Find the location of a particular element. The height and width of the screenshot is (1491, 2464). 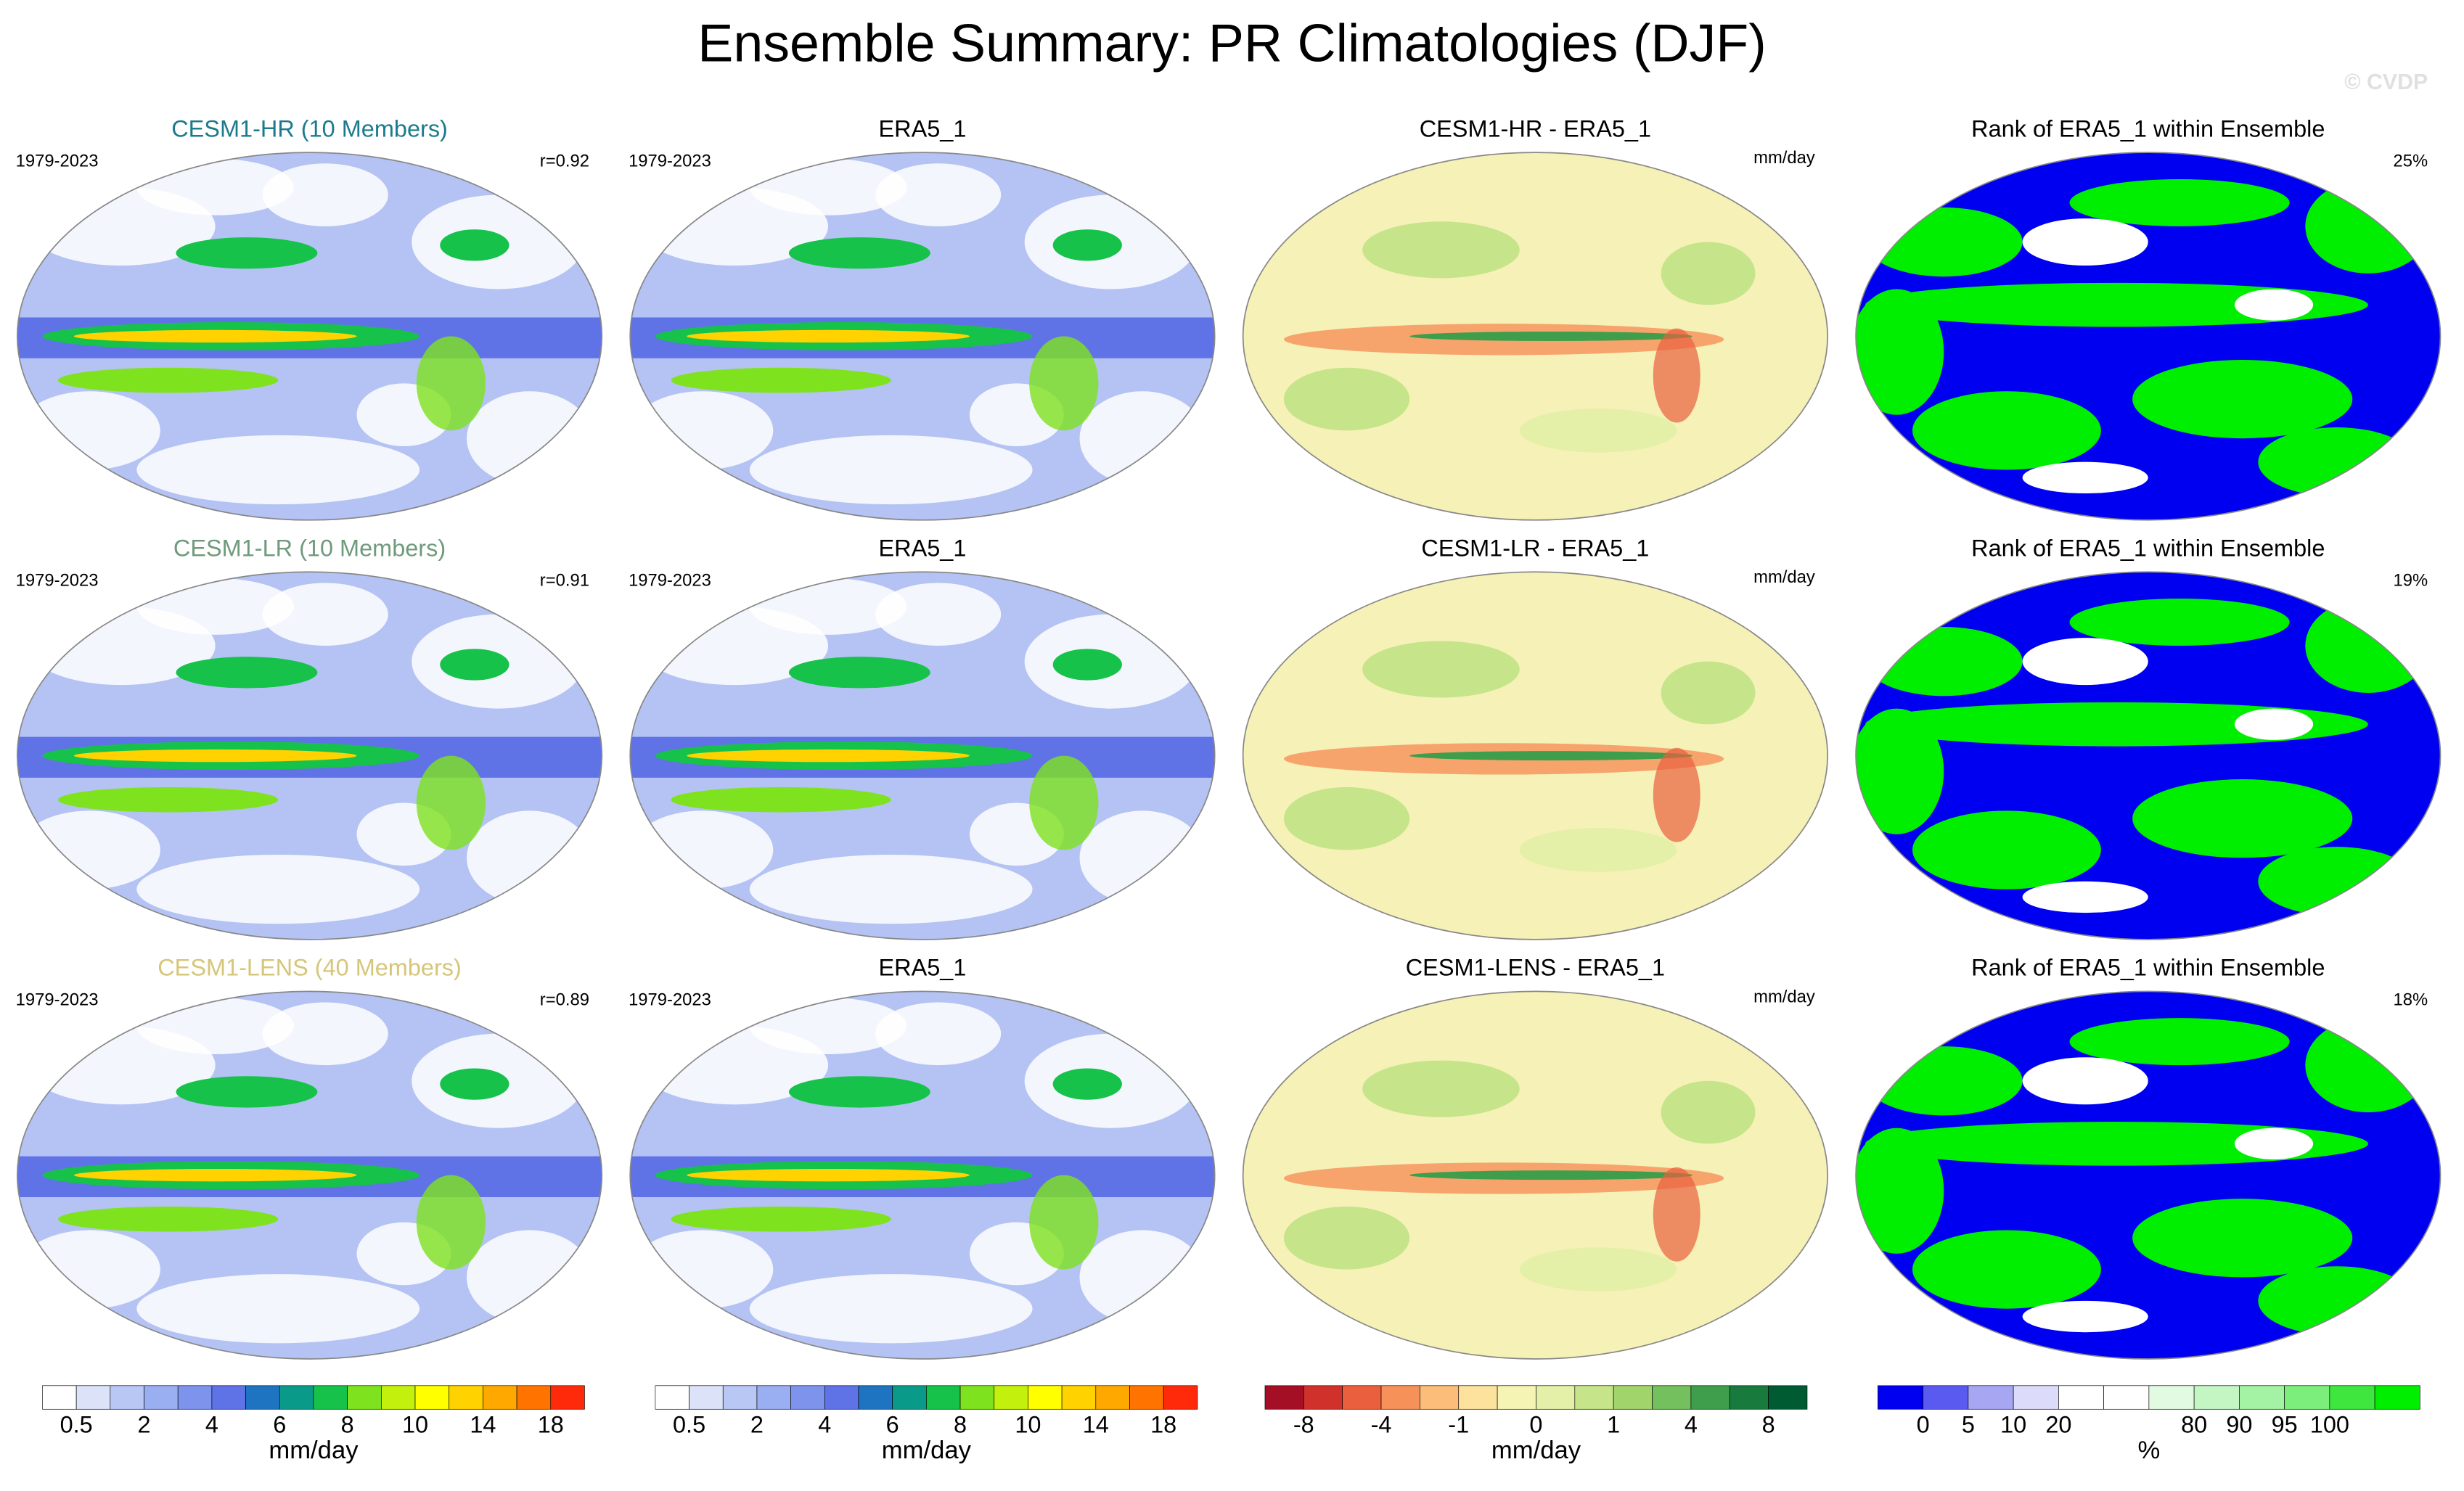

watermark: © CVDP is located at coordinates (2386, 82).